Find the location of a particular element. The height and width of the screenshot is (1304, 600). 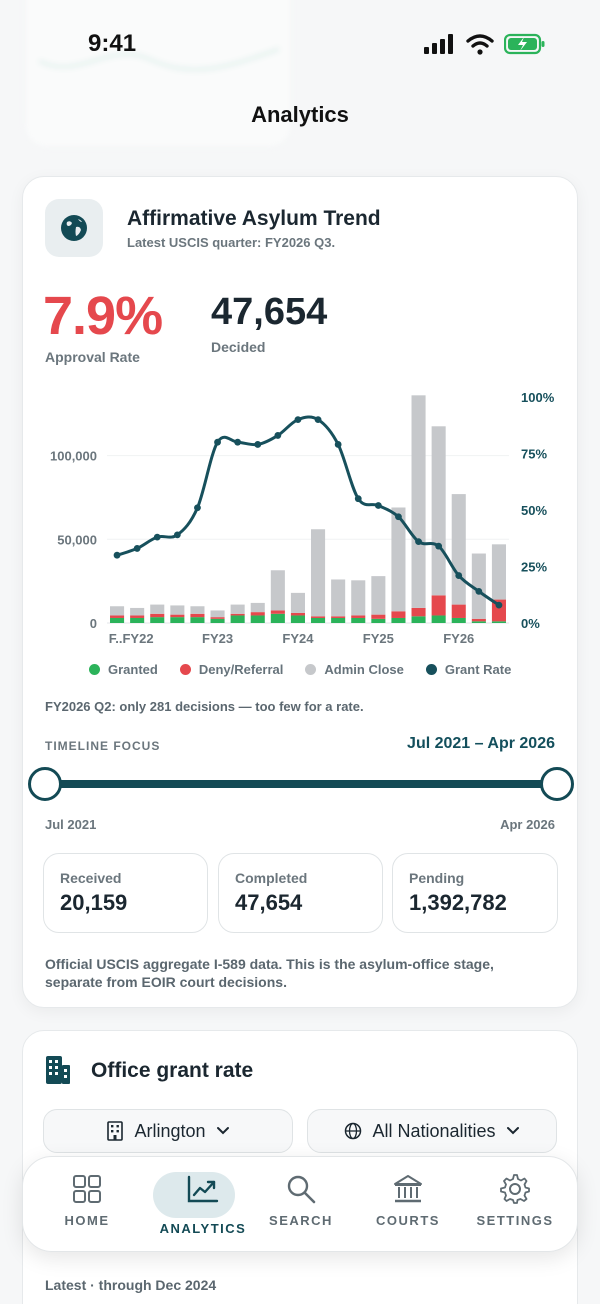

legend-dot-deny is located at coordinates (185, 669).